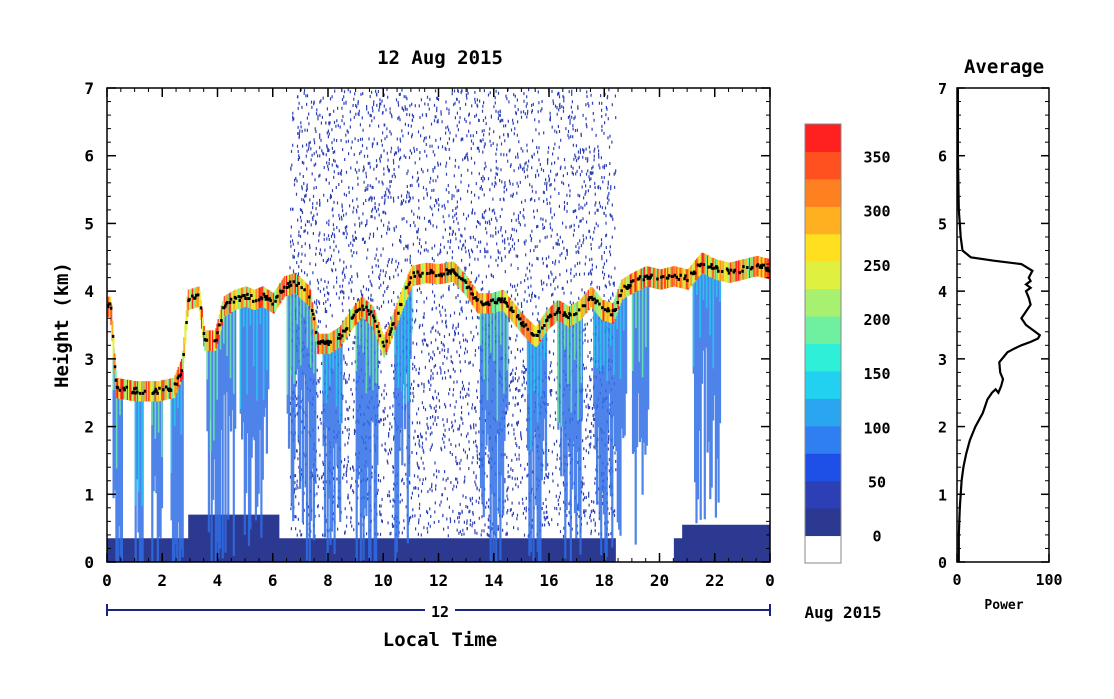 Image resolution: width=1114 pixels, height=699 pixels. Describe the element at coordinates (440, 640) in the screenshot. I see `x-axis-label: Local Time` at that location.